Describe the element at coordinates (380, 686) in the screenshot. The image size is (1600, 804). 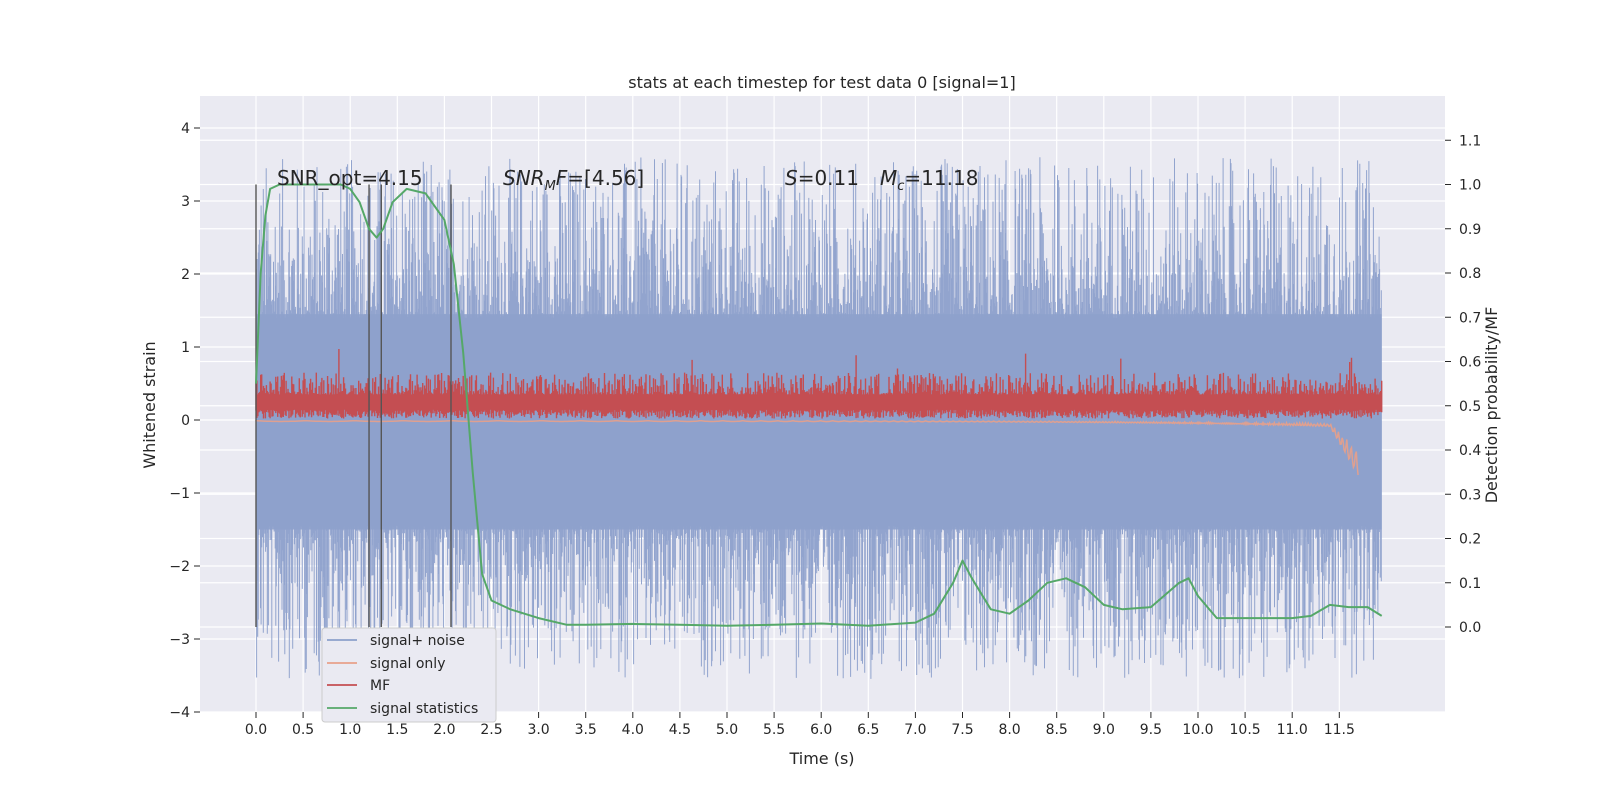
I see `legend-label-mf: MF` at that location.